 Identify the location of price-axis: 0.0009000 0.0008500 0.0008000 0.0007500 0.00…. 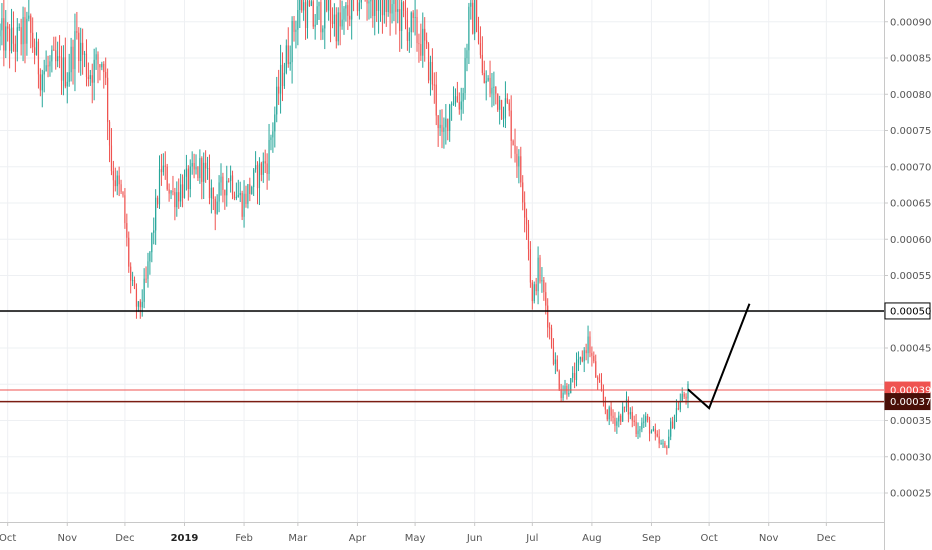
(908, 258).